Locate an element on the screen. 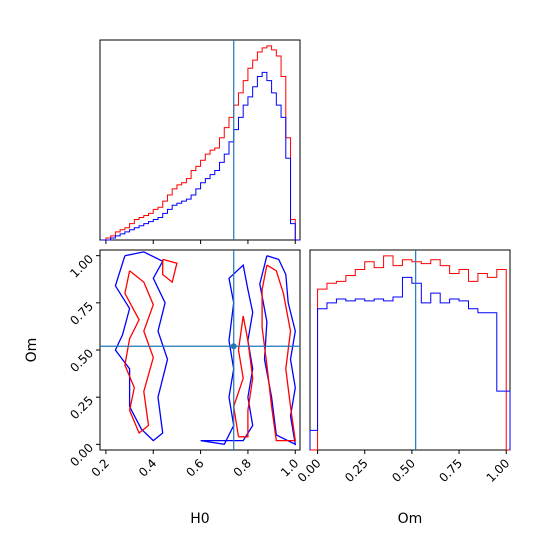 The height and width of the screenshot is (550, 550). contour-y-ticks: 0.00 0.25 0.50 0.75 1.00 is located at coordinates (83, 360).